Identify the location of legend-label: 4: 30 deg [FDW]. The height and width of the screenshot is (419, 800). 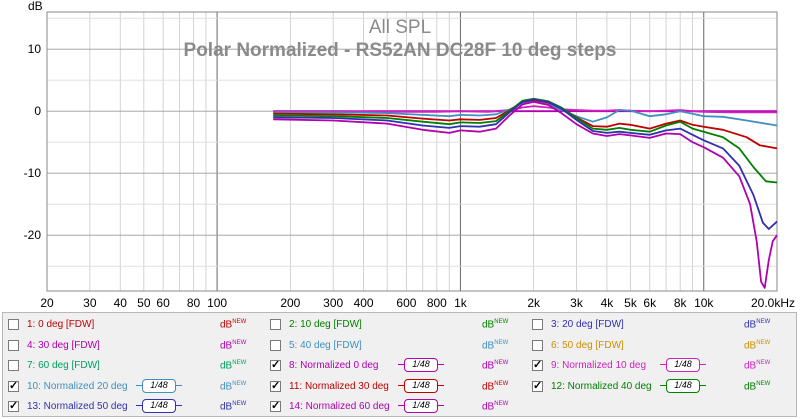
(63, 345).